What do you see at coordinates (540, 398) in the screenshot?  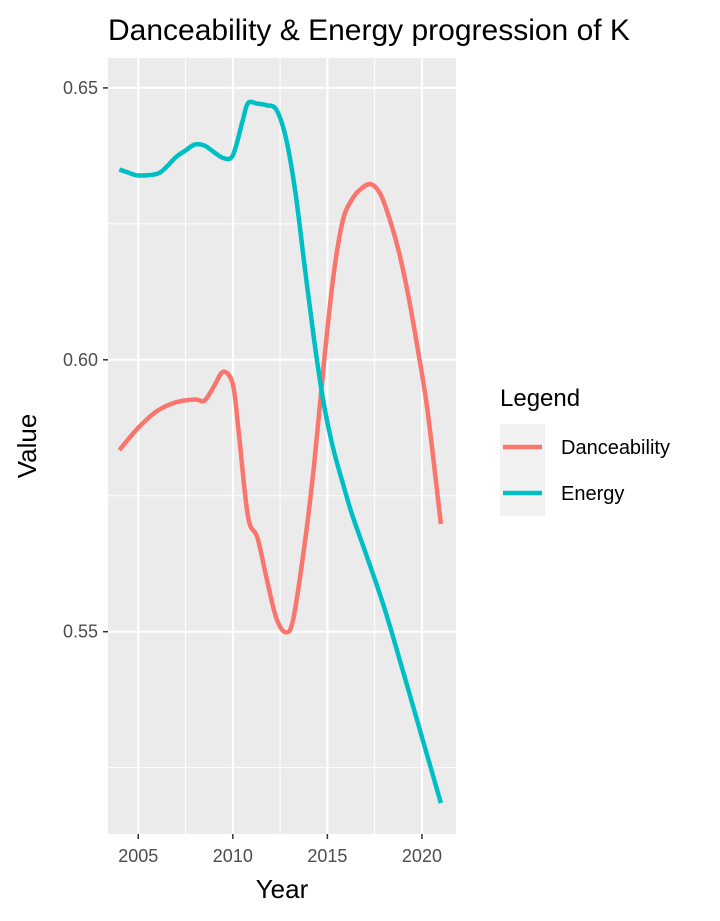 I see `legend-title: Legend` at bounding box center [540, 398].